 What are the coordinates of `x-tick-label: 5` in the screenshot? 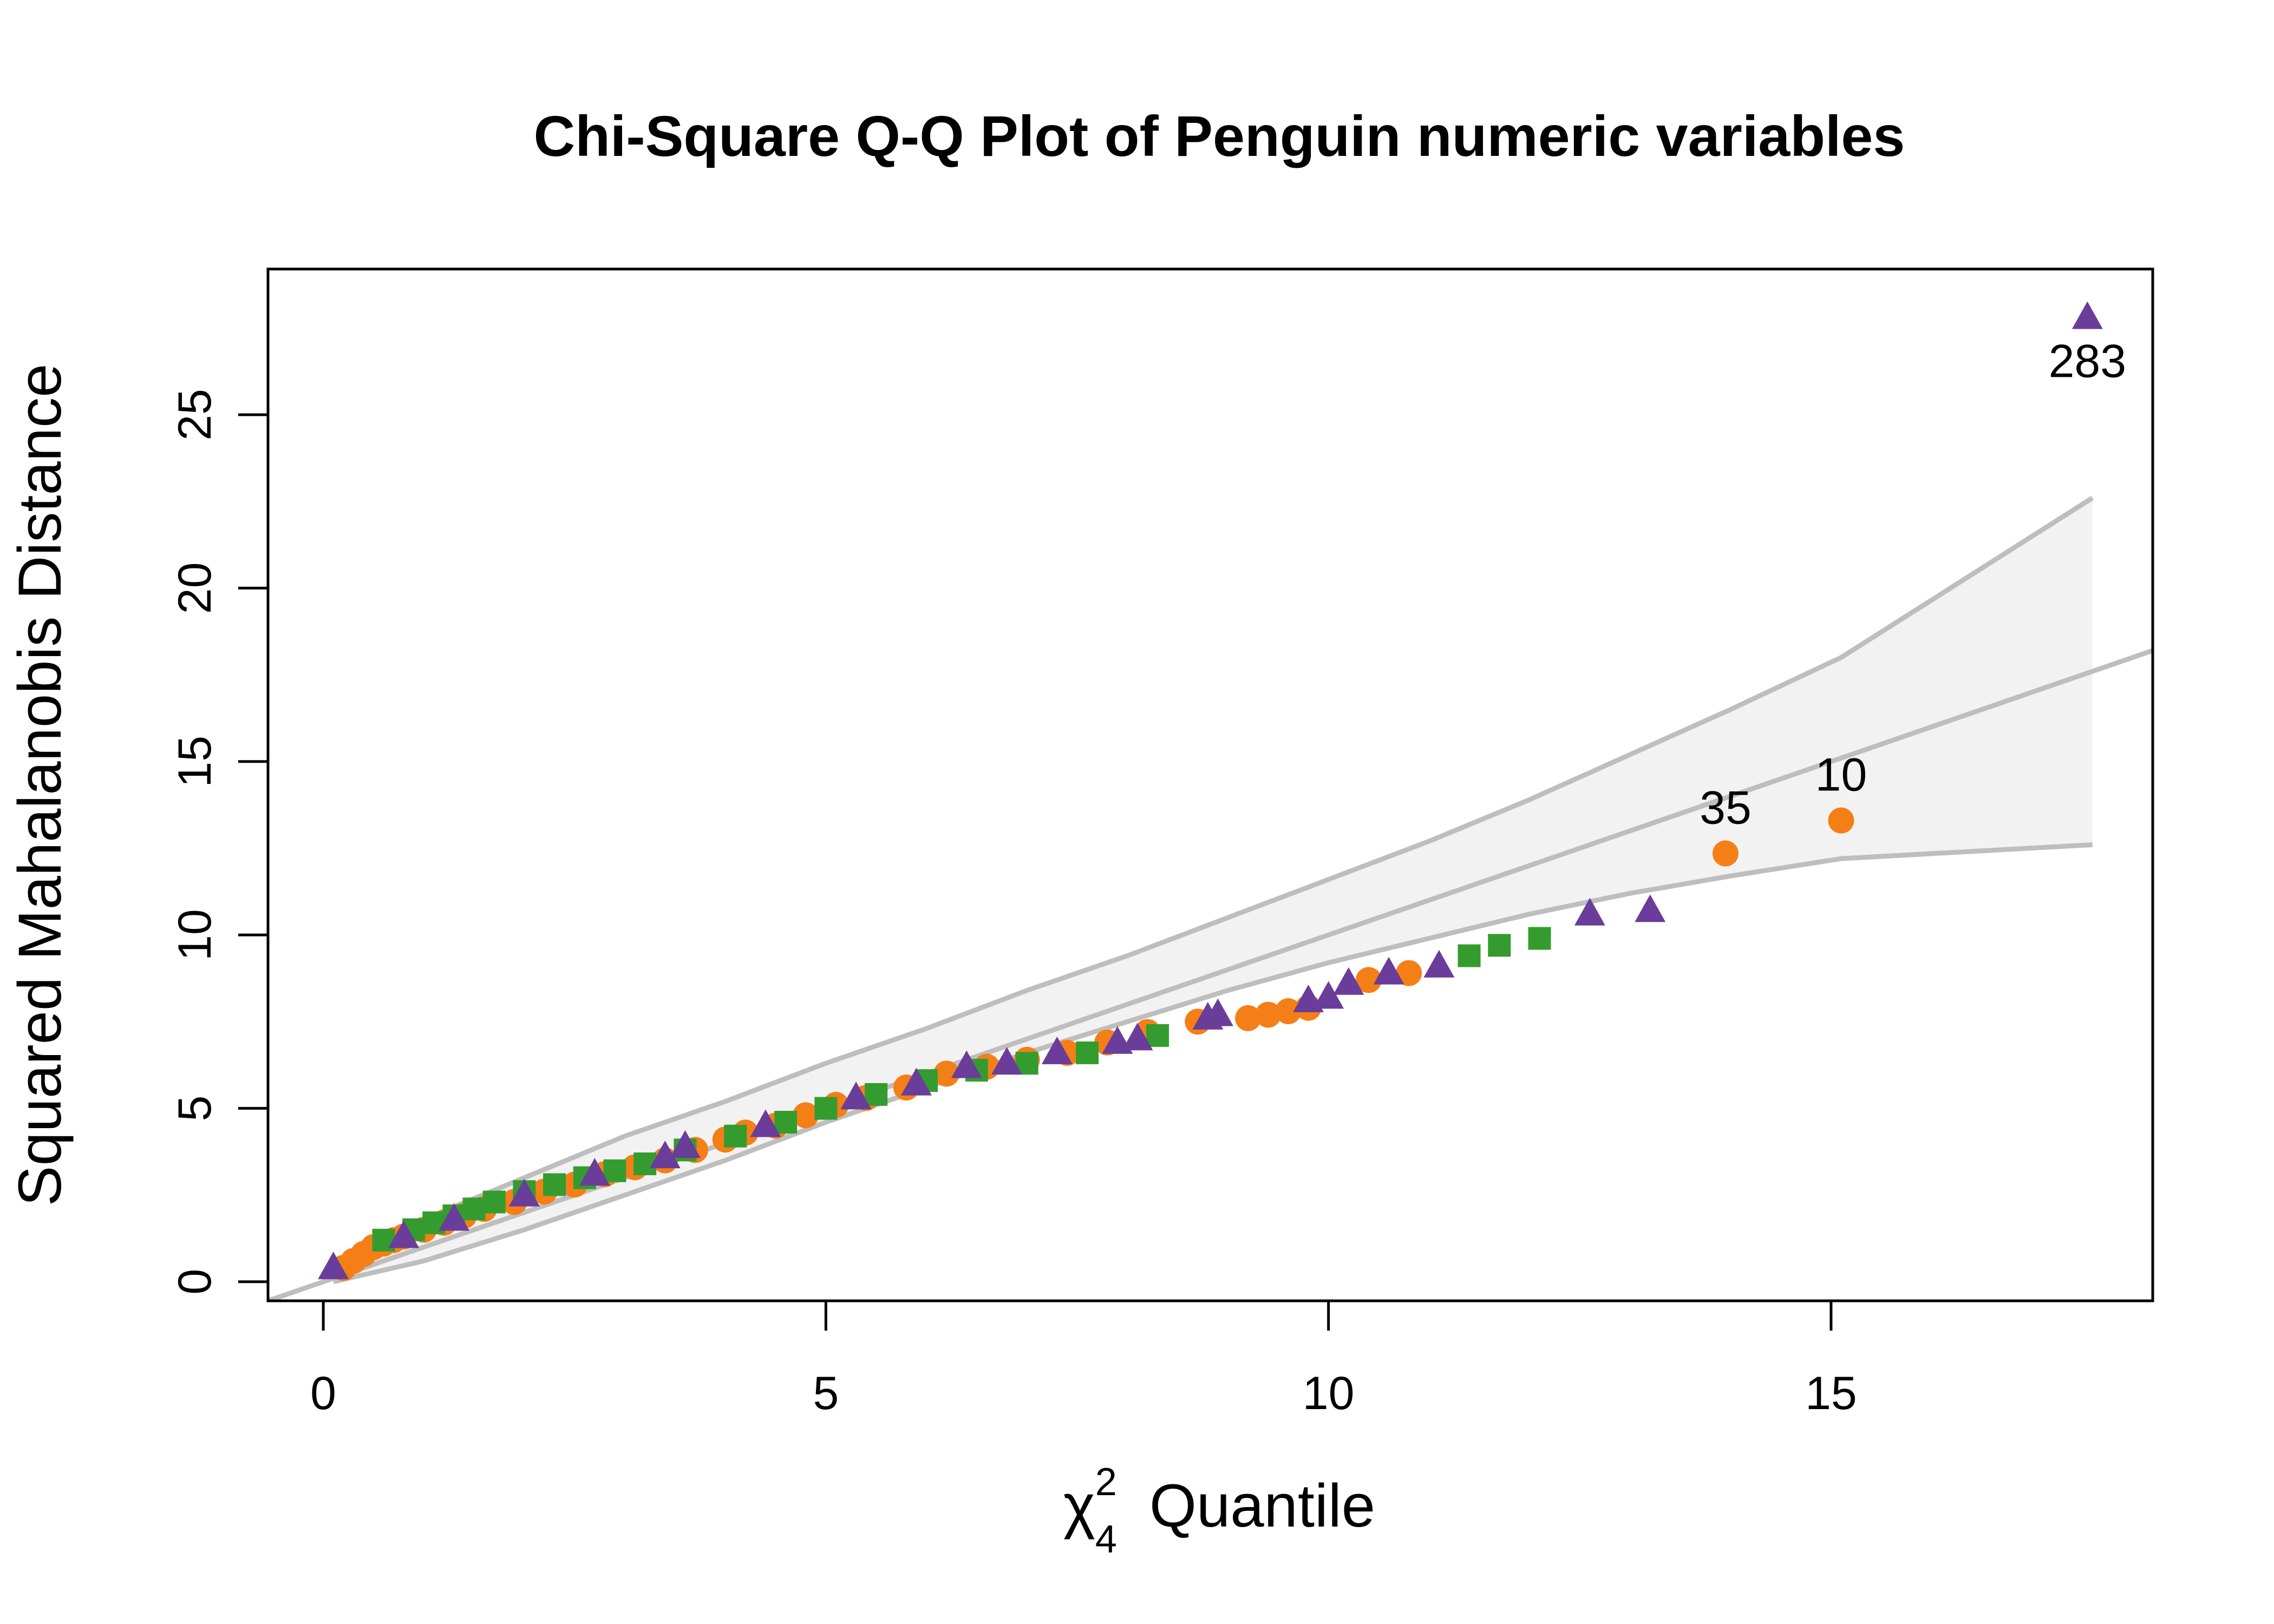 It's located at (826, 1393).